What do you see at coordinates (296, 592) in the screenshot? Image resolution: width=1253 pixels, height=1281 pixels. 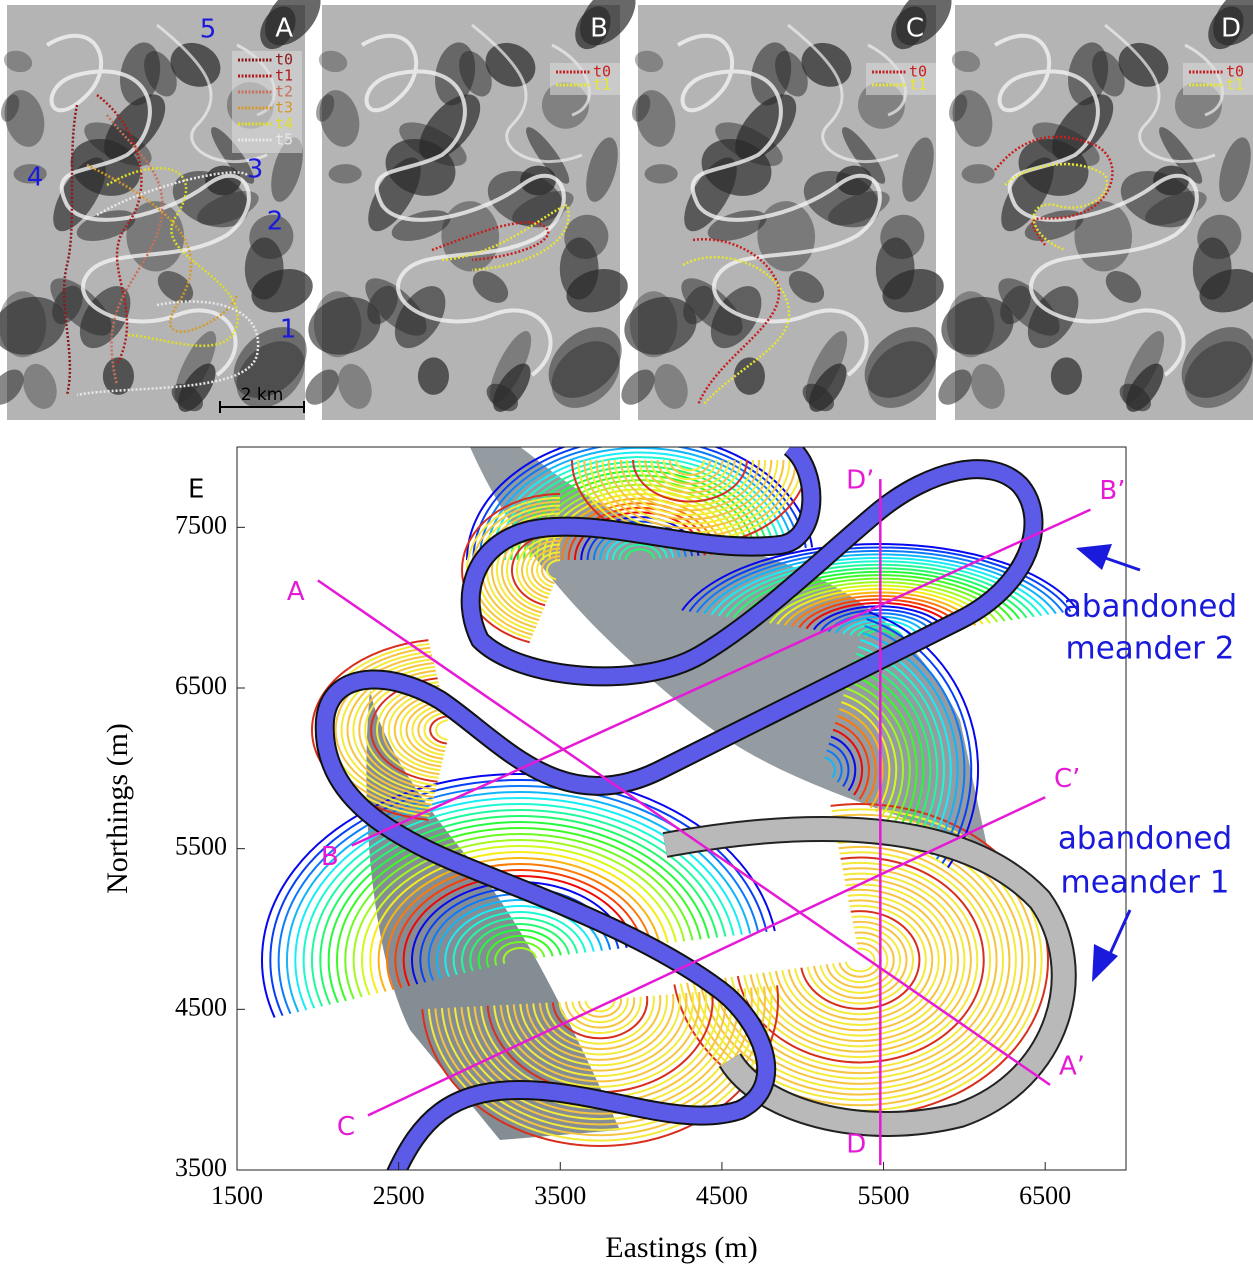 I see `section-start-label: A` at bounding box center [296, 592].